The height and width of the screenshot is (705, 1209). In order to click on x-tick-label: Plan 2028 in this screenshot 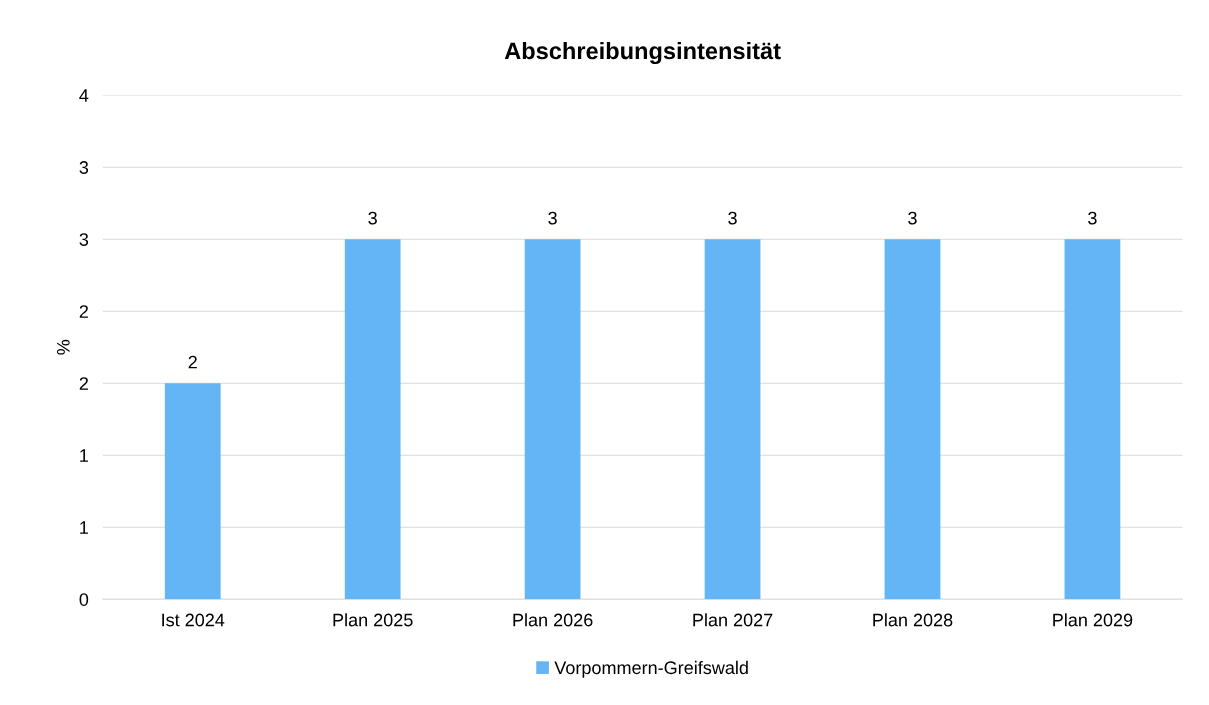, I will do `click(913, 620)`.